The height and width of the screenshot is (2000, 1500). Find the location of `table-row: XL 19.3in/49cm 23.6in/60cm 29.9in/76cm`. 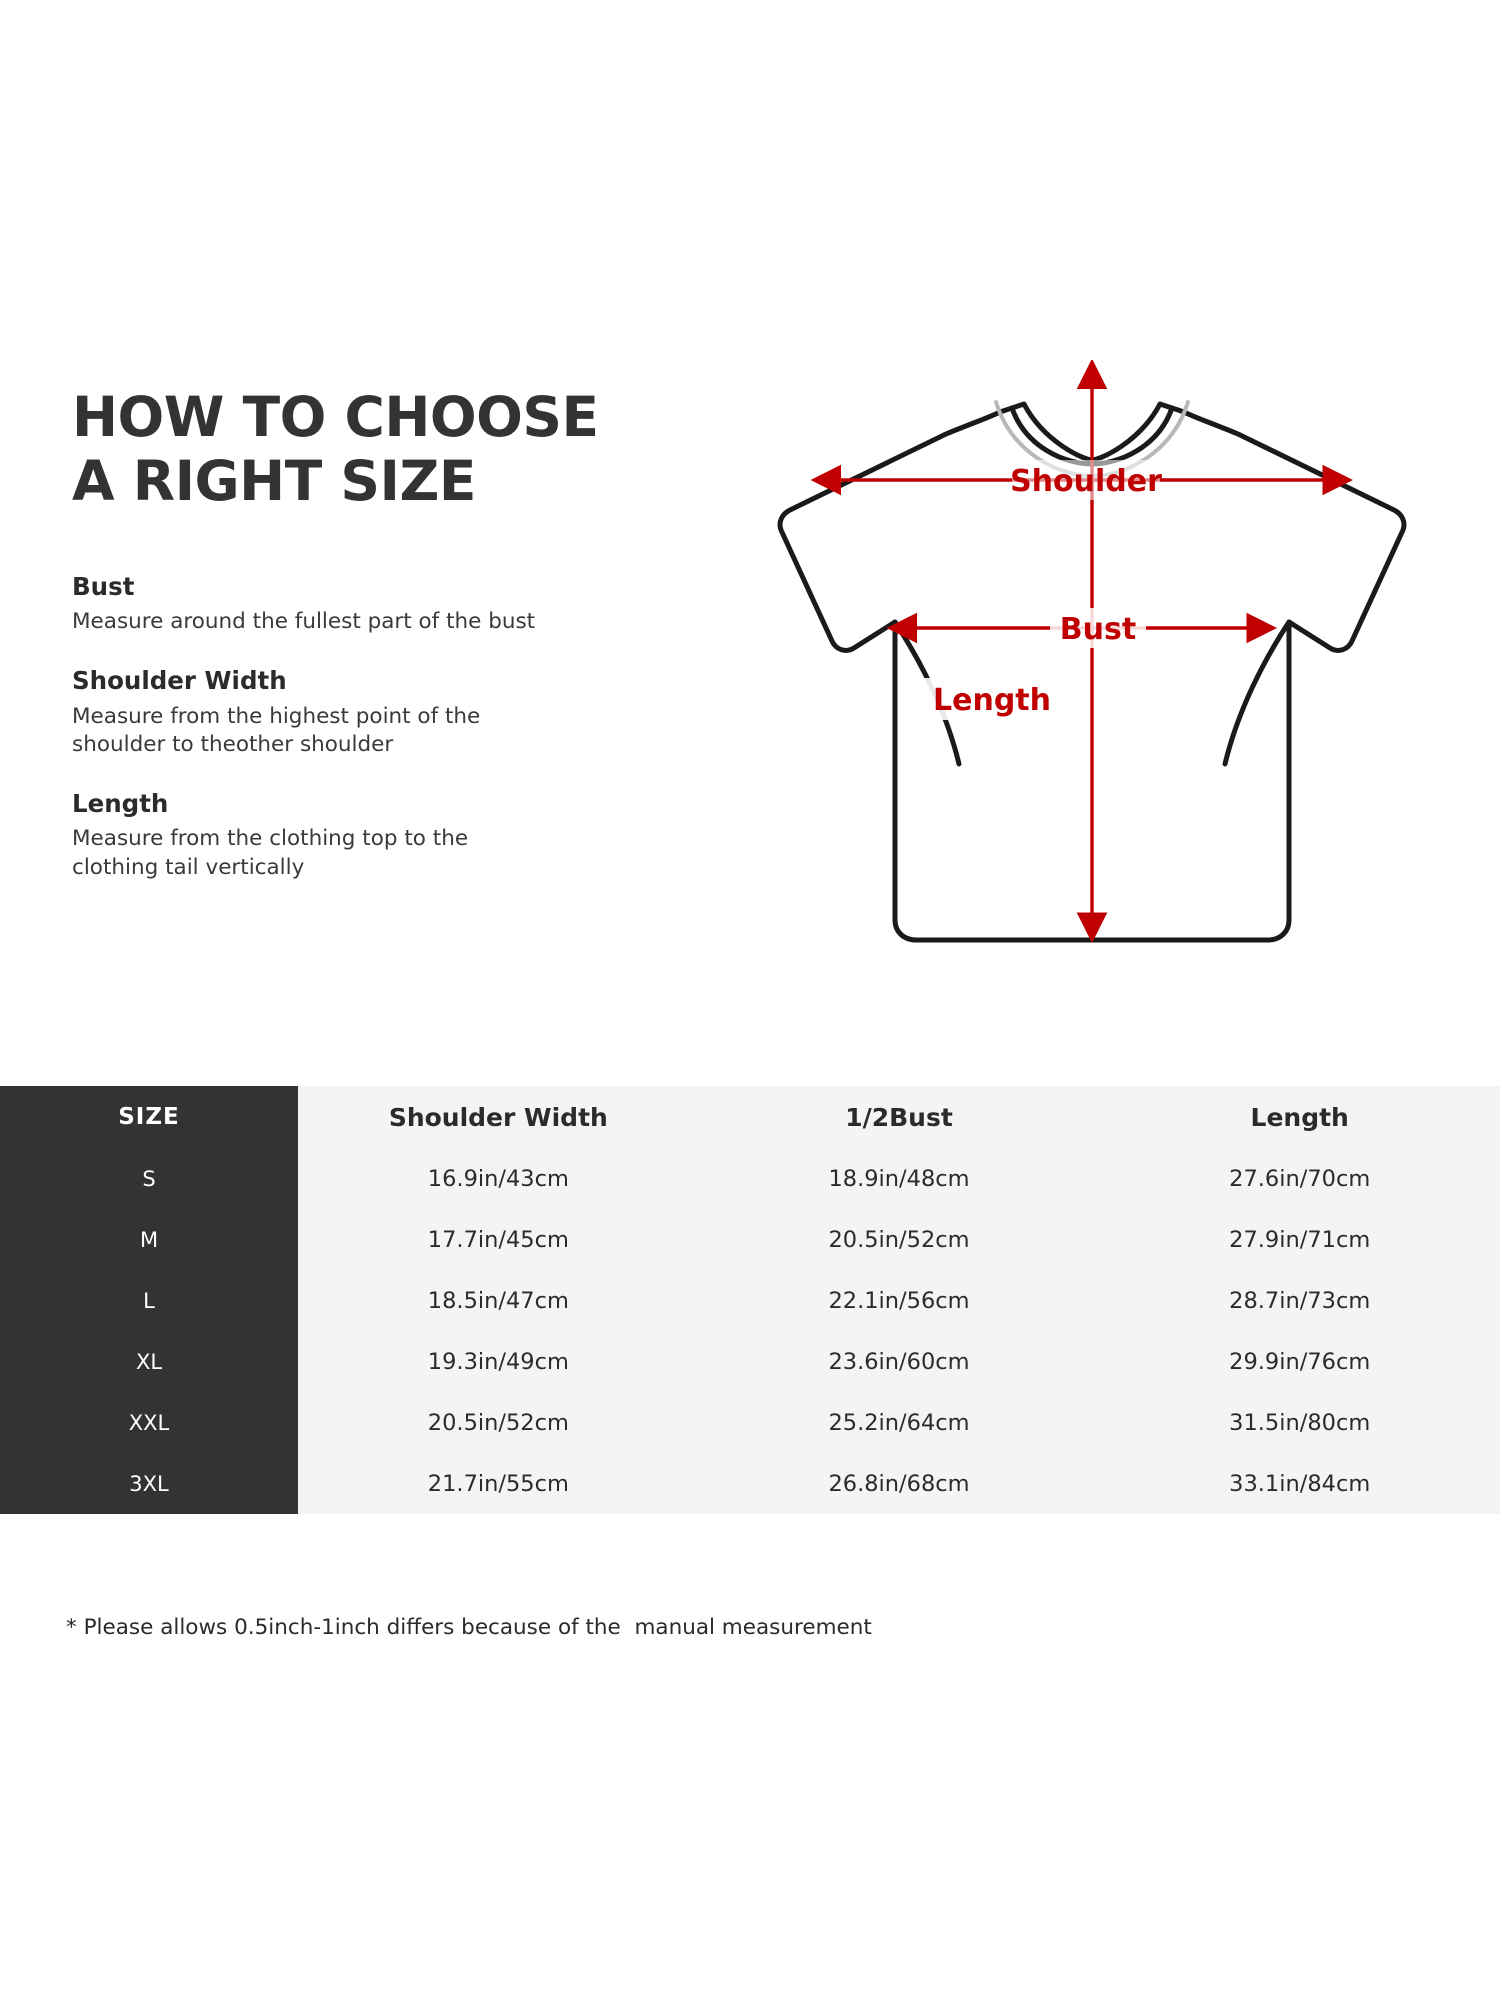

table-row: XL 19.3in/49cm 23.6in/60cm 29.9in/76cm is located at coordinates (750, 1361).